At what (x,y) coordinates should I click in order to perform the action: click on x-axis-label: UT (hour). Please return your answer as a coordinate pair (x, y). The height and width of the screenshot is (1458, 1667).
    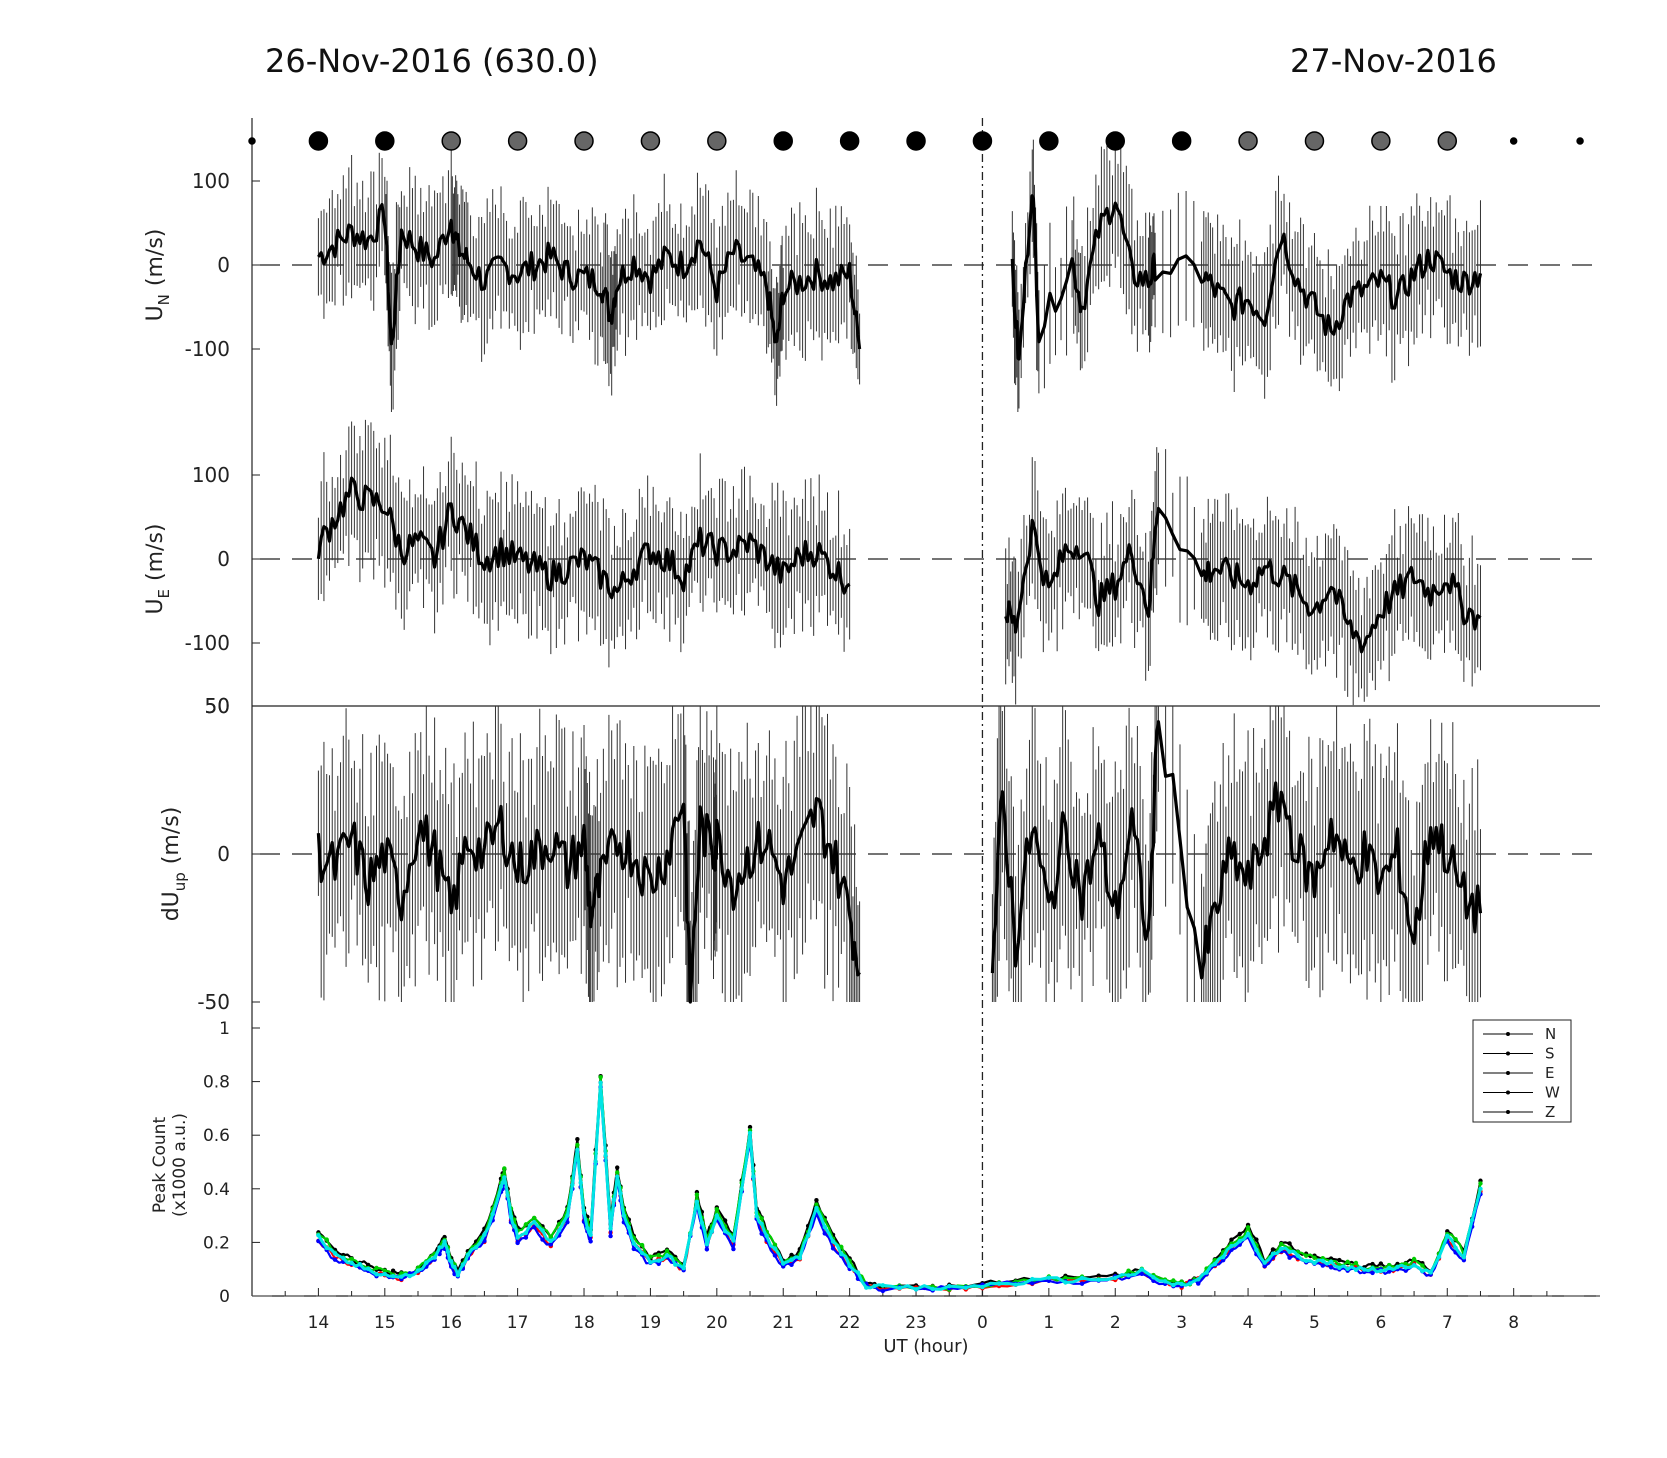
    Looking at the image, I should click on (925, 1346).